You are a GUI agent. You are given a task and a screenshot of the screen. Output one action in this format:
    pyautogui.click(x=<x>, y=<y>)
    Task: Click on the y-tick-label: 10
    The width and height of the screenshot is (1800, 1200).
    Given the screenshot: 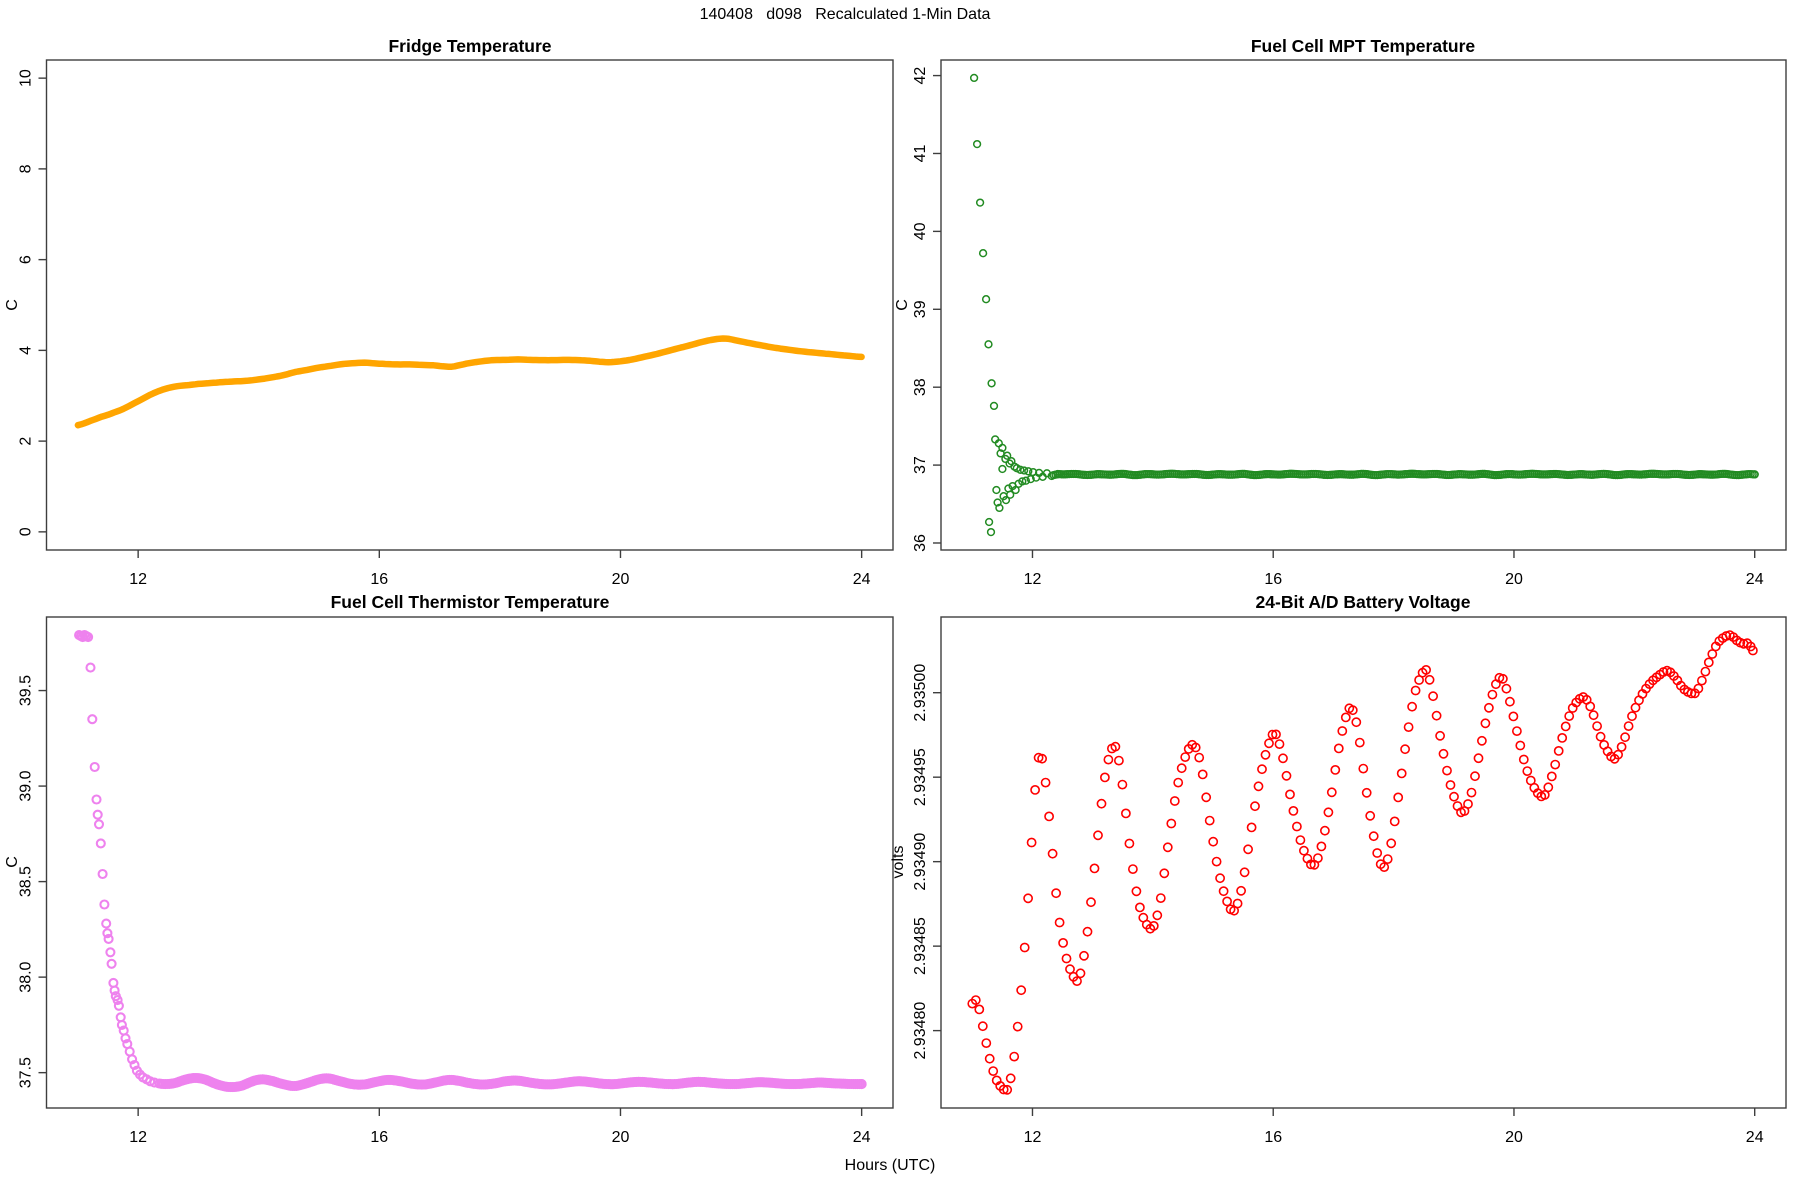 What is the action you would take?
    pyautogui.click(x=26, y=78)
    